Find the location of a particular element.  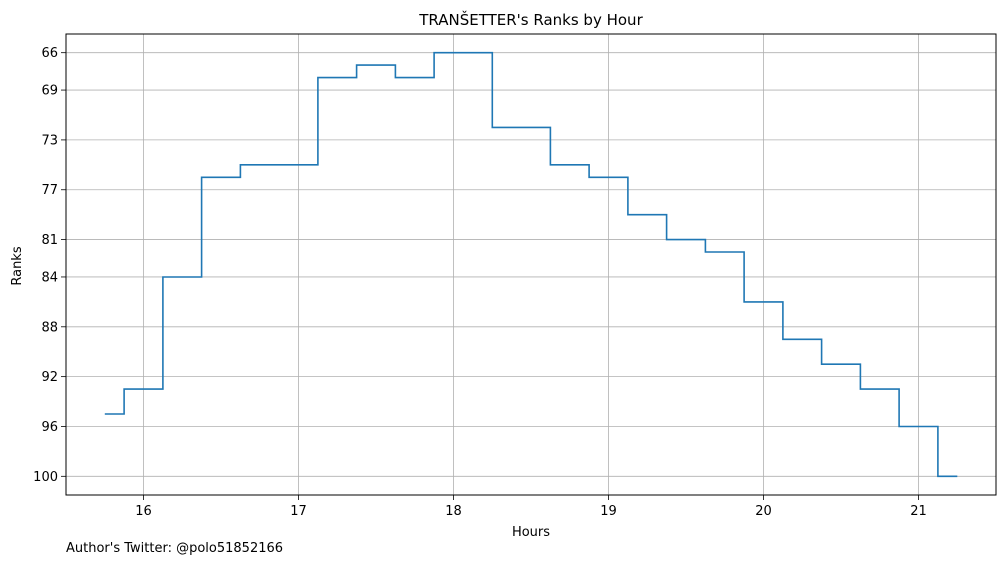

y-tick-label: 81 is located at coordinates (49, 240).